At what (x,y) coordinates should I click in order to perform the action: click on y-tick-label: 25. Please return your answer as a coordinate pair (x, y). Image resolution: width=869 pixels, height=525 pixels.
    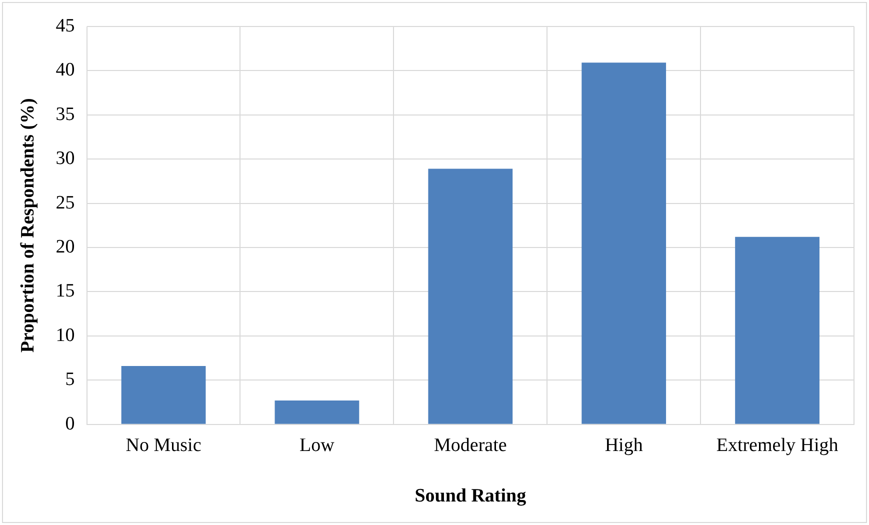
    Looking at the image, I should click on (65, 203).